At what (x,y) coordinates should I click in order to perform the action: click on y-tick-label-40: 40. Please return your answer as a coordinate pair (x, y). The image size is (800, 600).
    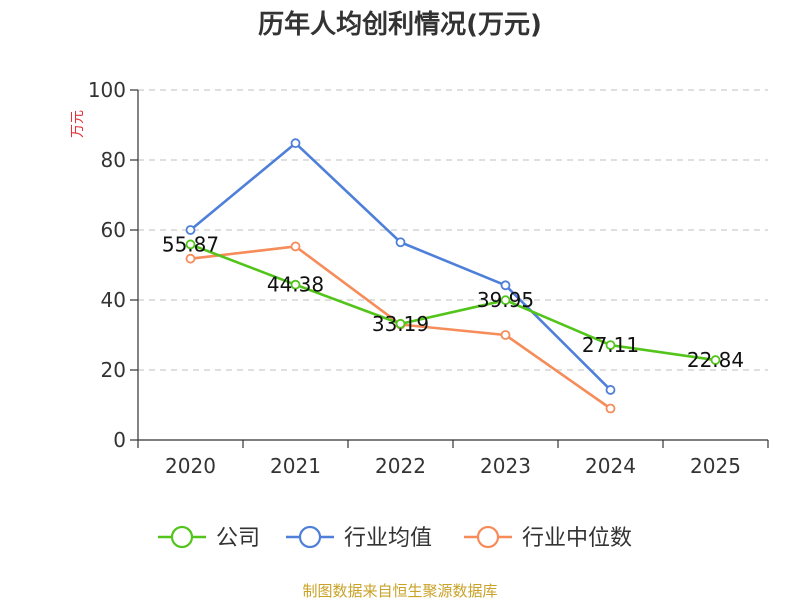
    Looking at the image, I should click on (113, 300).